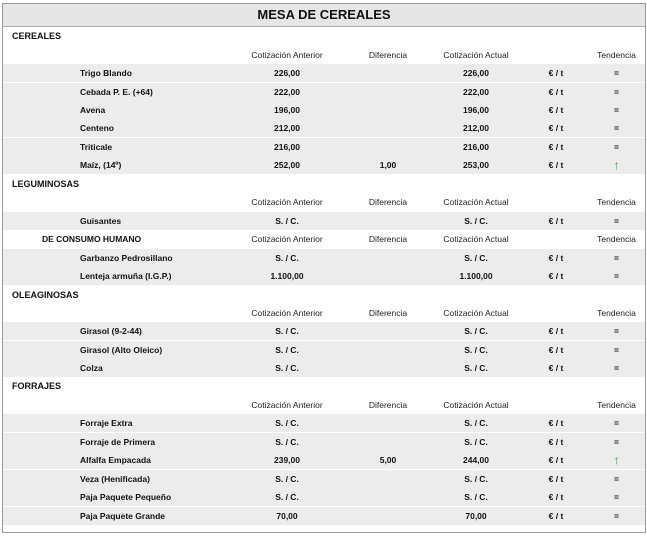  What do you see at coordinates (92, 239) in the screenshot?
I see `subsection-label-consumo: DE CONSUMO HUMANO` at bounding box center [92, 239].